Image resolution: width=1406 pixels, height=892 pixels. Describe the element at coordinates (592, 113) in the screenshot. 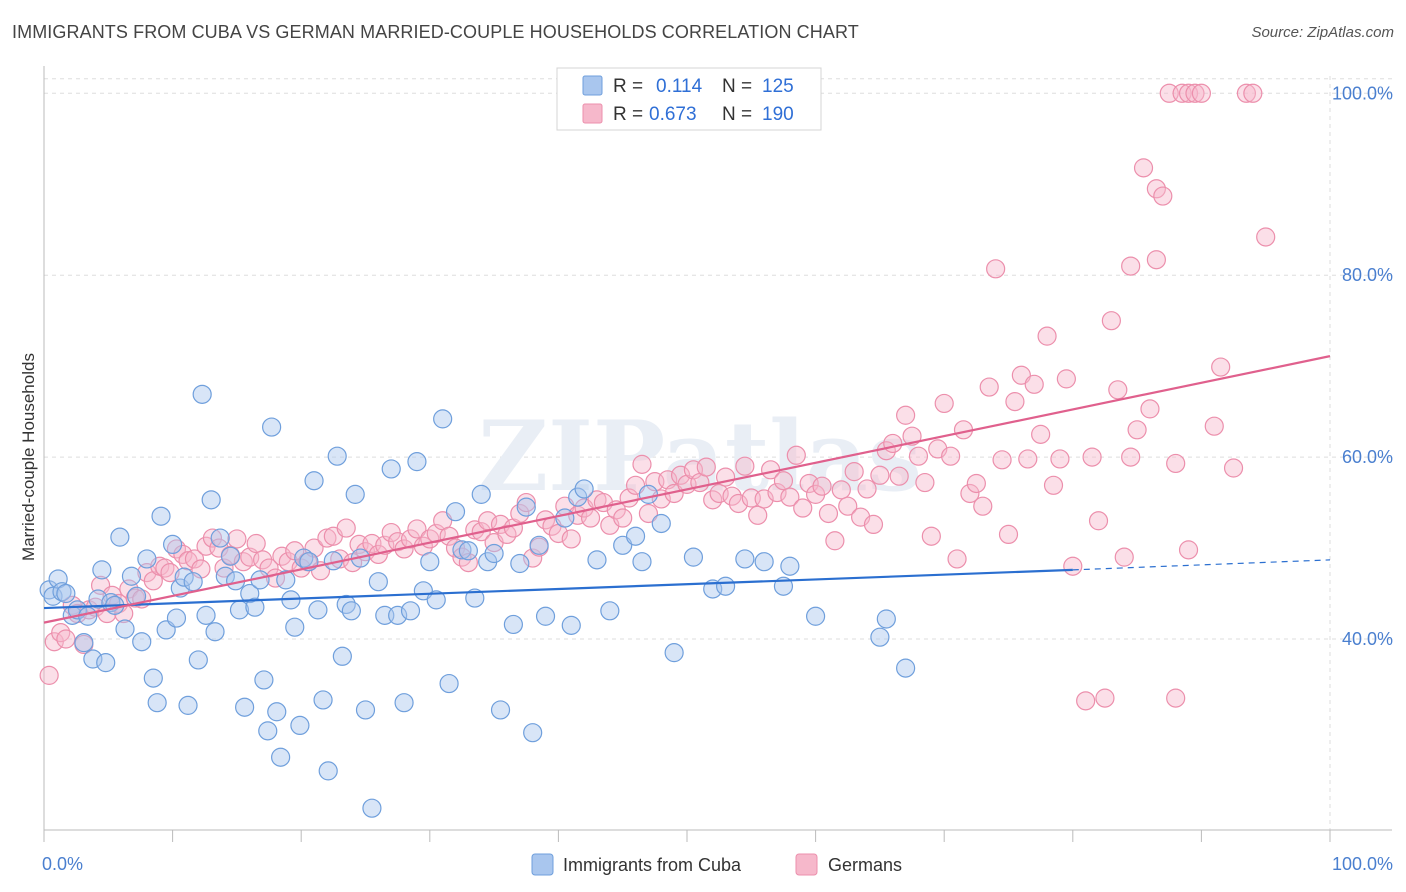

I see `legend-swatch-german` at that location.